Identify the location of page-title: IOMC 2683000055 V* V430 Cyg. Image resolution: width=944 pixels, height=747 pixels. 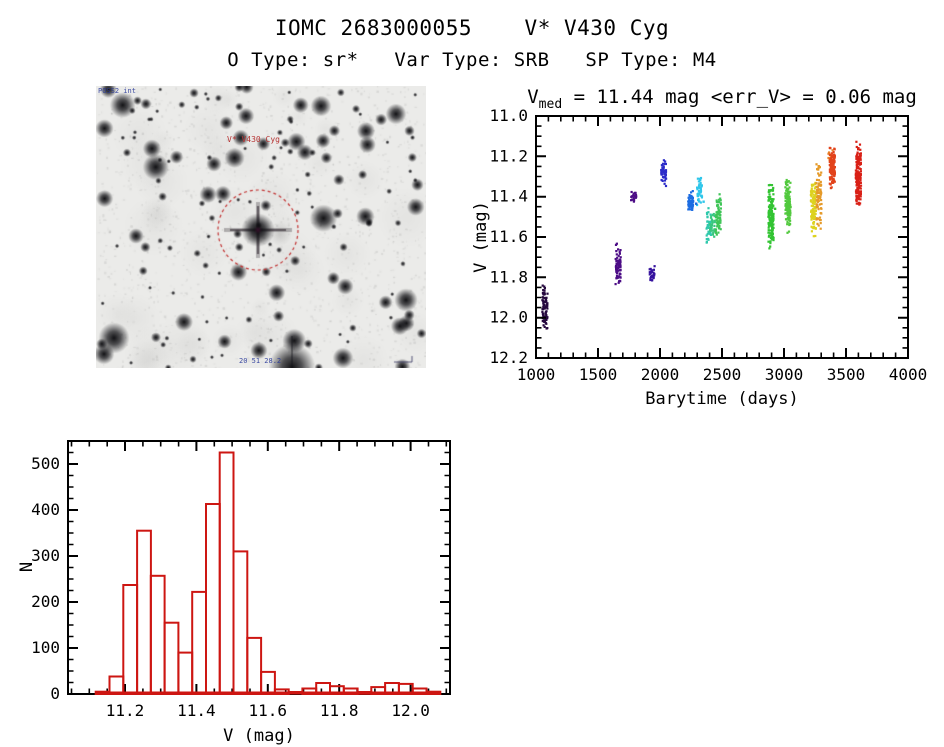
(472, 28).